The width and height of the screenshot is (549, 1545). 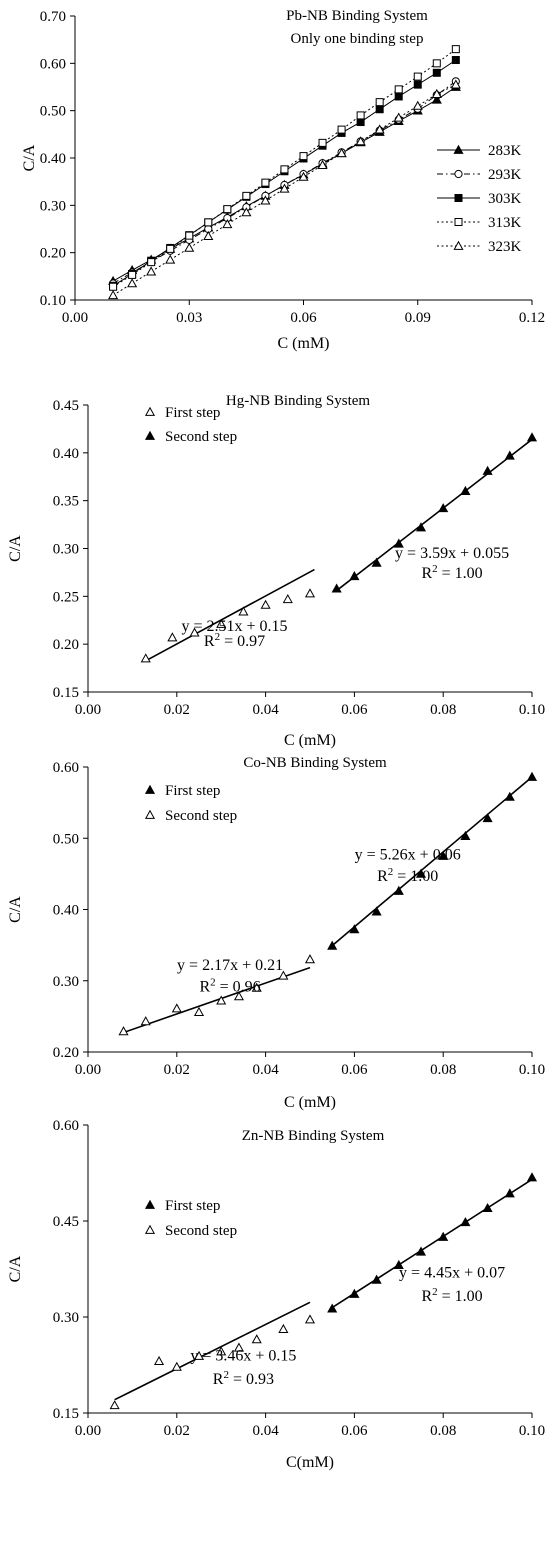 I want to click on fit-equation: y = 3.46x + 0.15, so click(x=243, y=1356).